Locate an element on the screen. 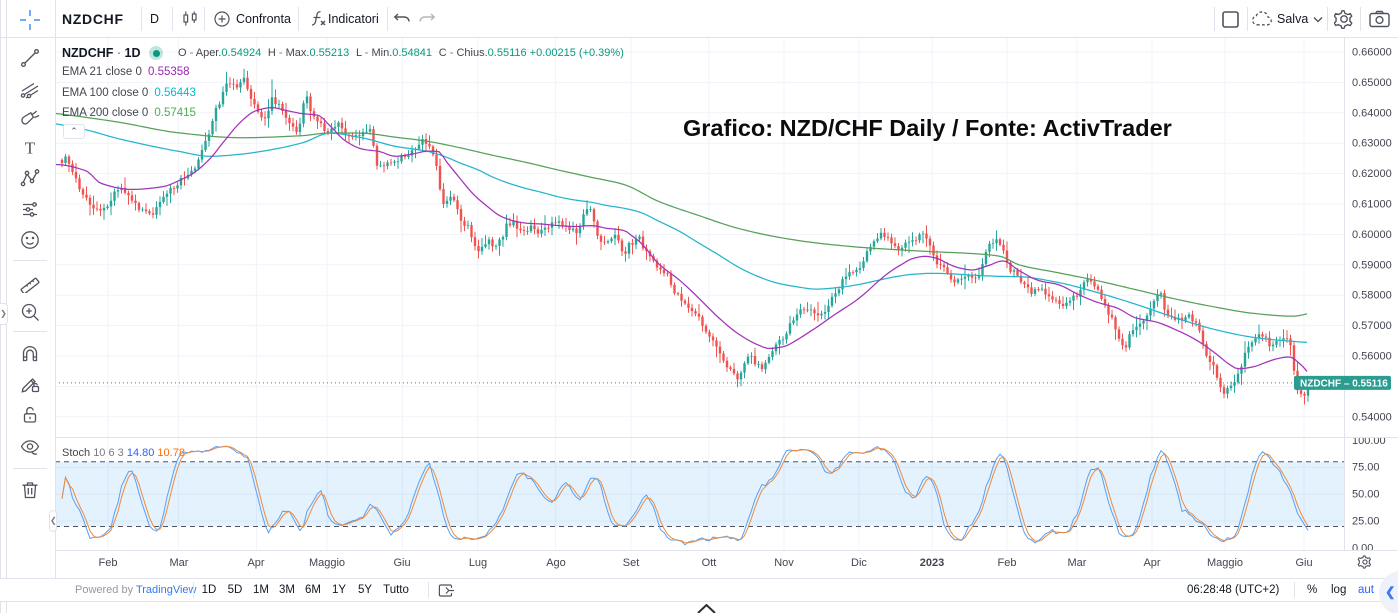 This screenshot has height=613, width=1398. svg-text: Lug is located at coordinates (478, 563).